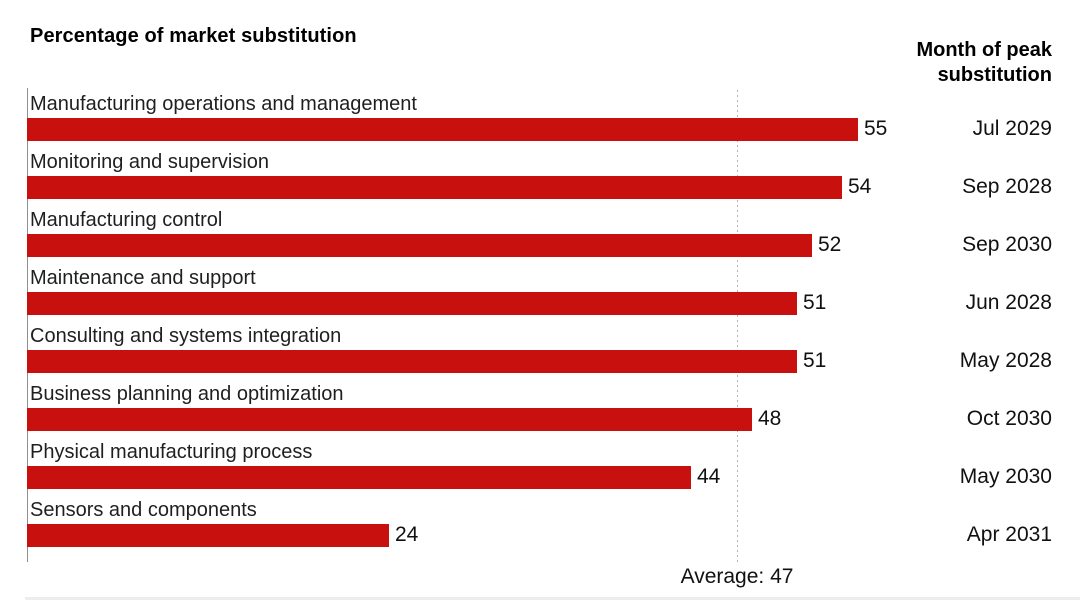  I want to click on month-label: Sep 2030, so click(1007, 244).